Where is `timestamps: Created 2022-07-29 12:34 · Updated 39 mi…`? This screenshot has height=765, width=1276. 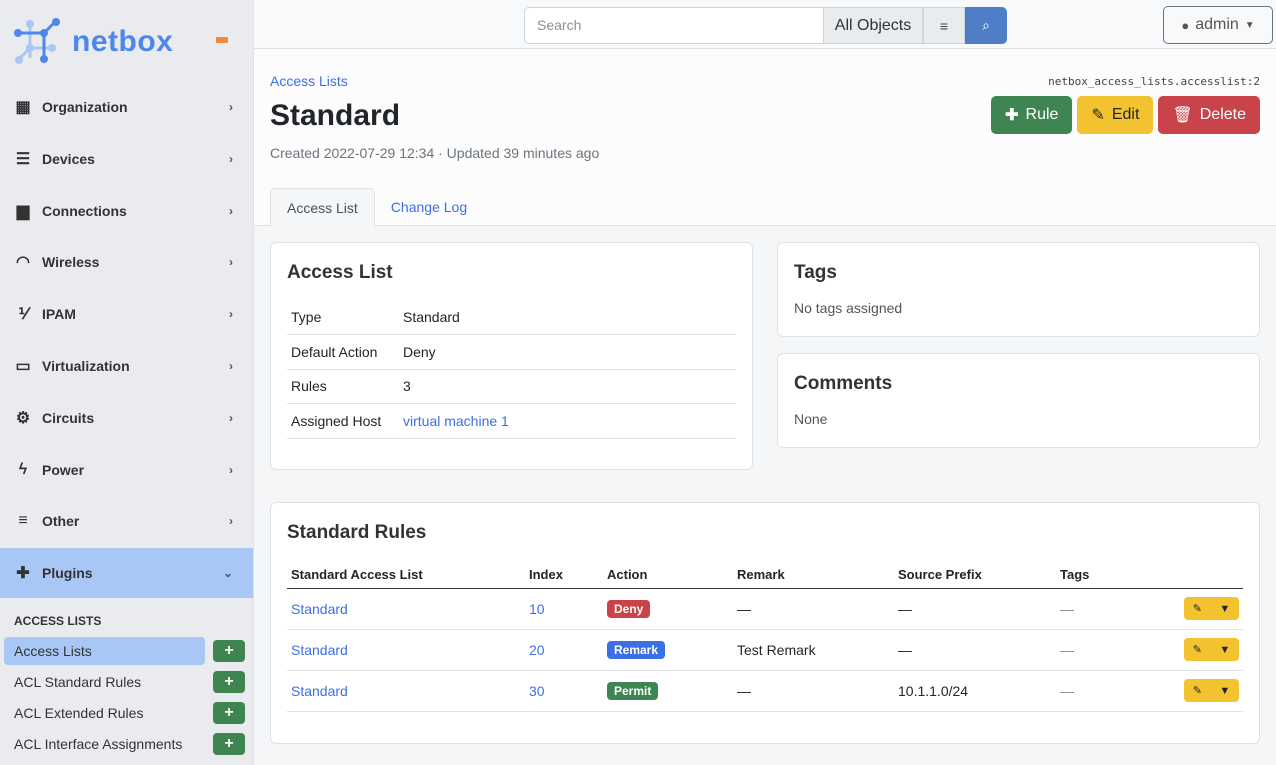 timestamps: Created 2022-07-29 12:34 · Updated 39 mi… is located at coordinates (435, 153).